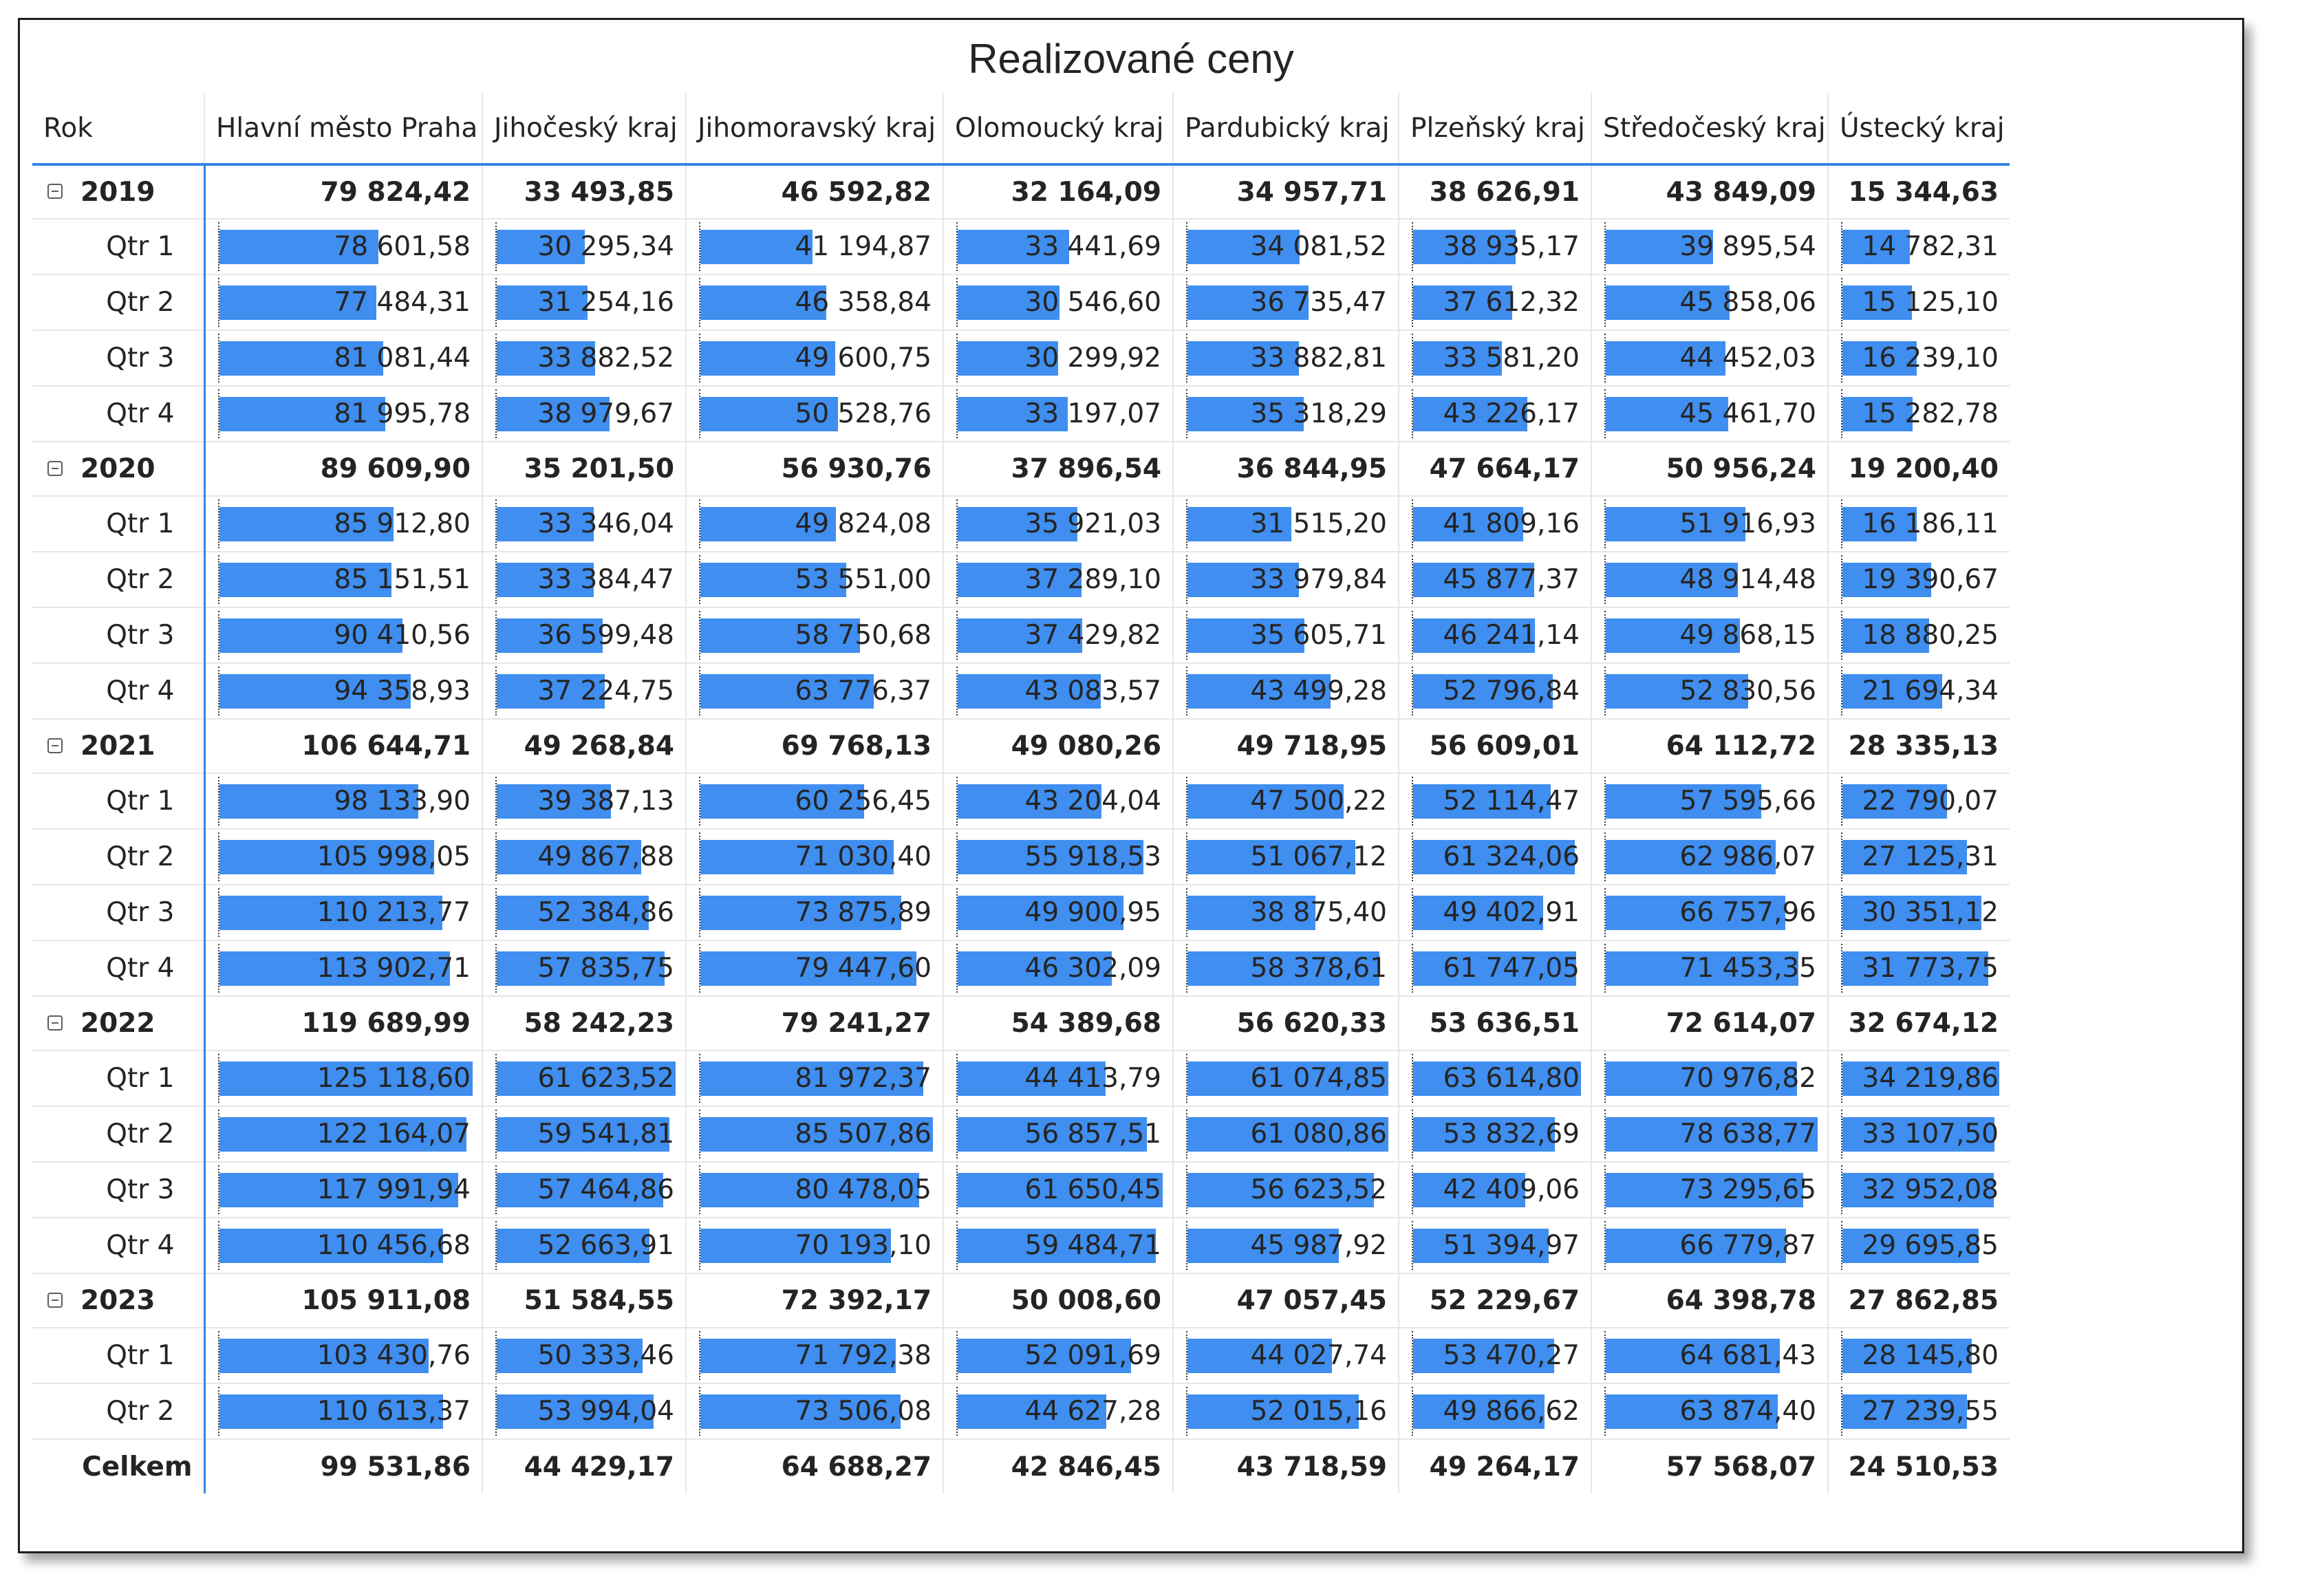  What do you see at coordinates (1059, 358) in the screenshot?
I see `data-bar-cell: 30 299,92` at bounding box center [1059, 358].